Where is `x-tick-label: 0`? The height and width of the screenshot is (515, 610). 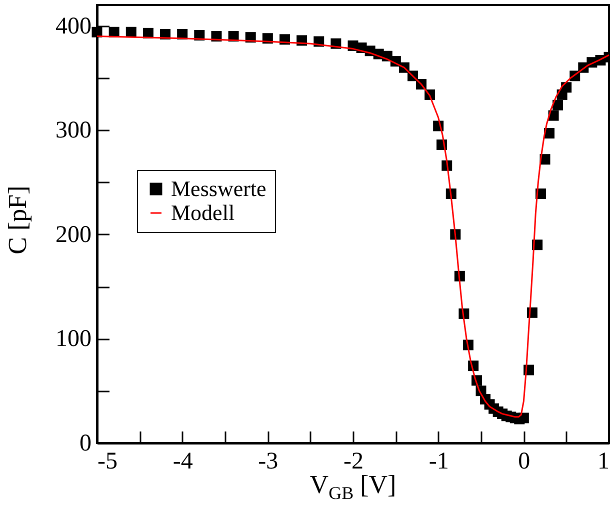
x-tick-label: 0 is located at coordinates (524, 461).